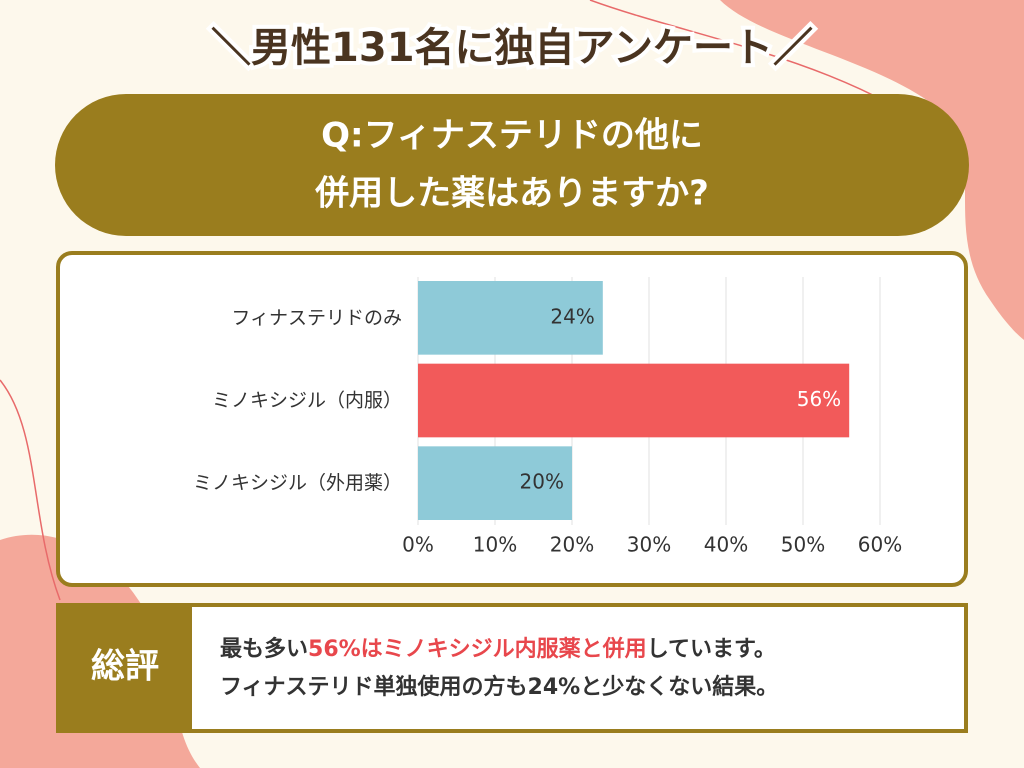 This screenshot has width=1024, height=768. What do you see at coordinates (512, 48) in the screenshot?
I see `title: ＼男性131名に独自アンケート／` at bounding box center [512, 48].